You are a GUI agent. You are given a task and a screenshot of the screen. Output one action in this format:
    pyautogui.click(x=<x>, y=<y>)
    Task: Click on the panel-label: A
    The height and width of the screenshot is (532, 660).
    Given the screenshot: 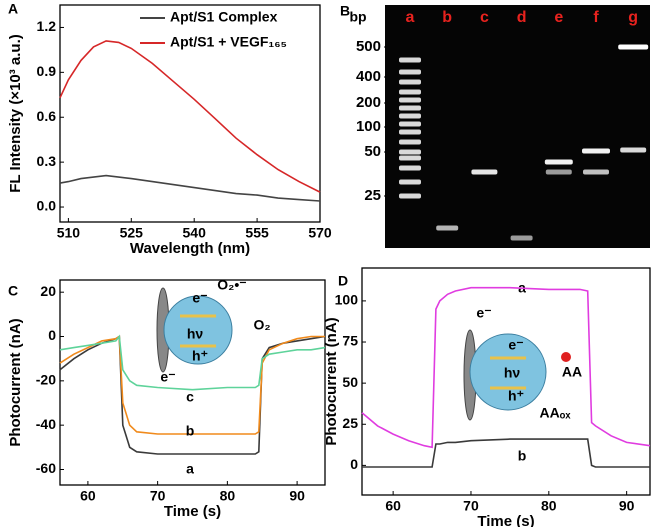 What is the action you would take?
    pyautogui.click(x=13, y=9)
    